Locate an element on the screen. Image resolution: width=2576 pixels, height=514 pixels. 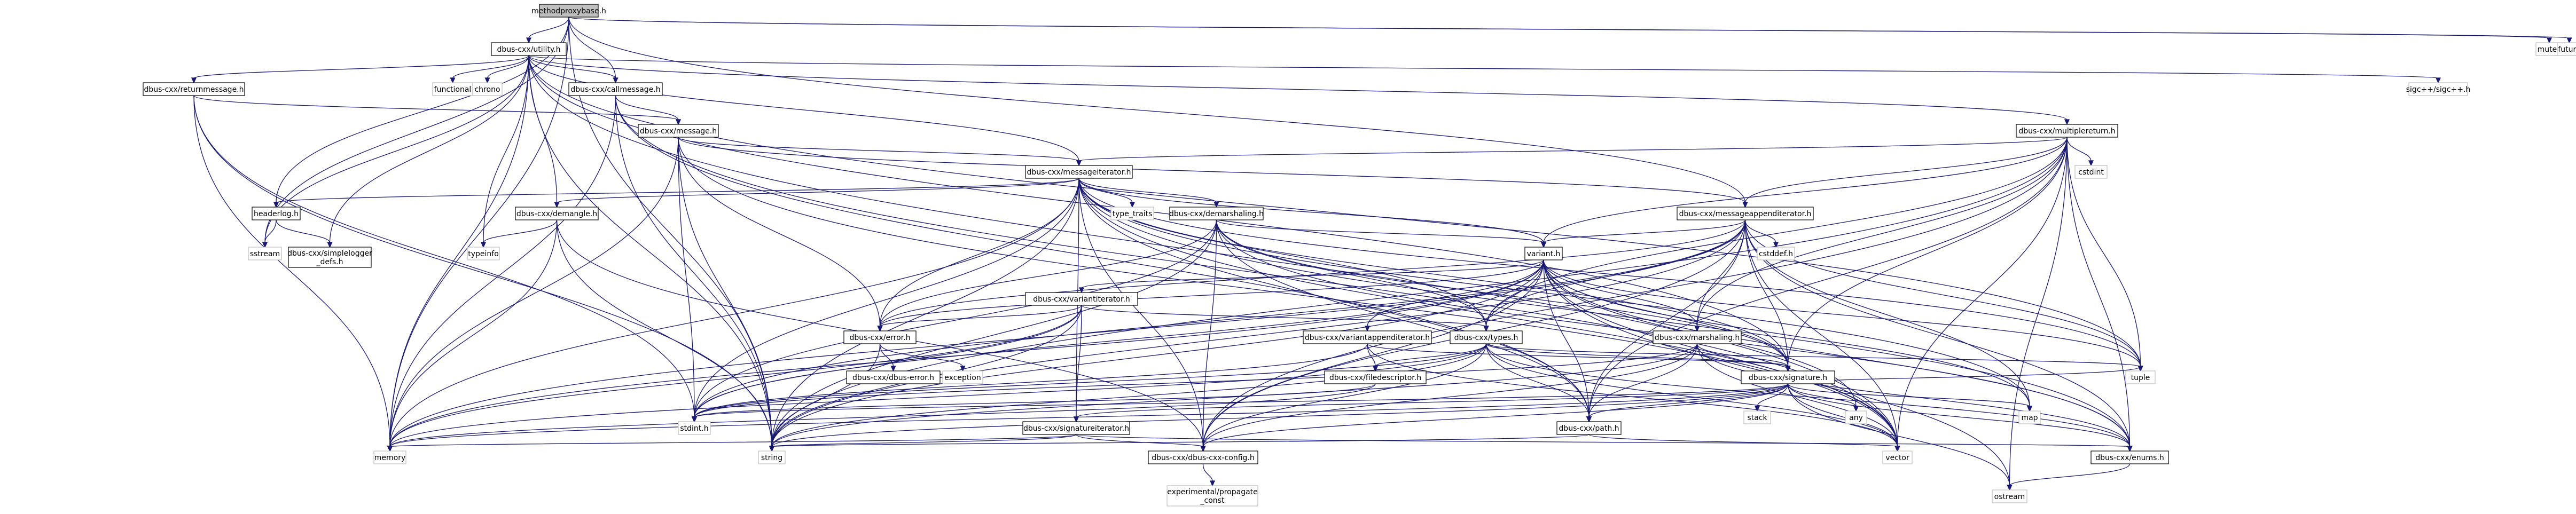
node-dbuserror: dbus-cxx/dbus-error.h is located at coordinates (893, 377).